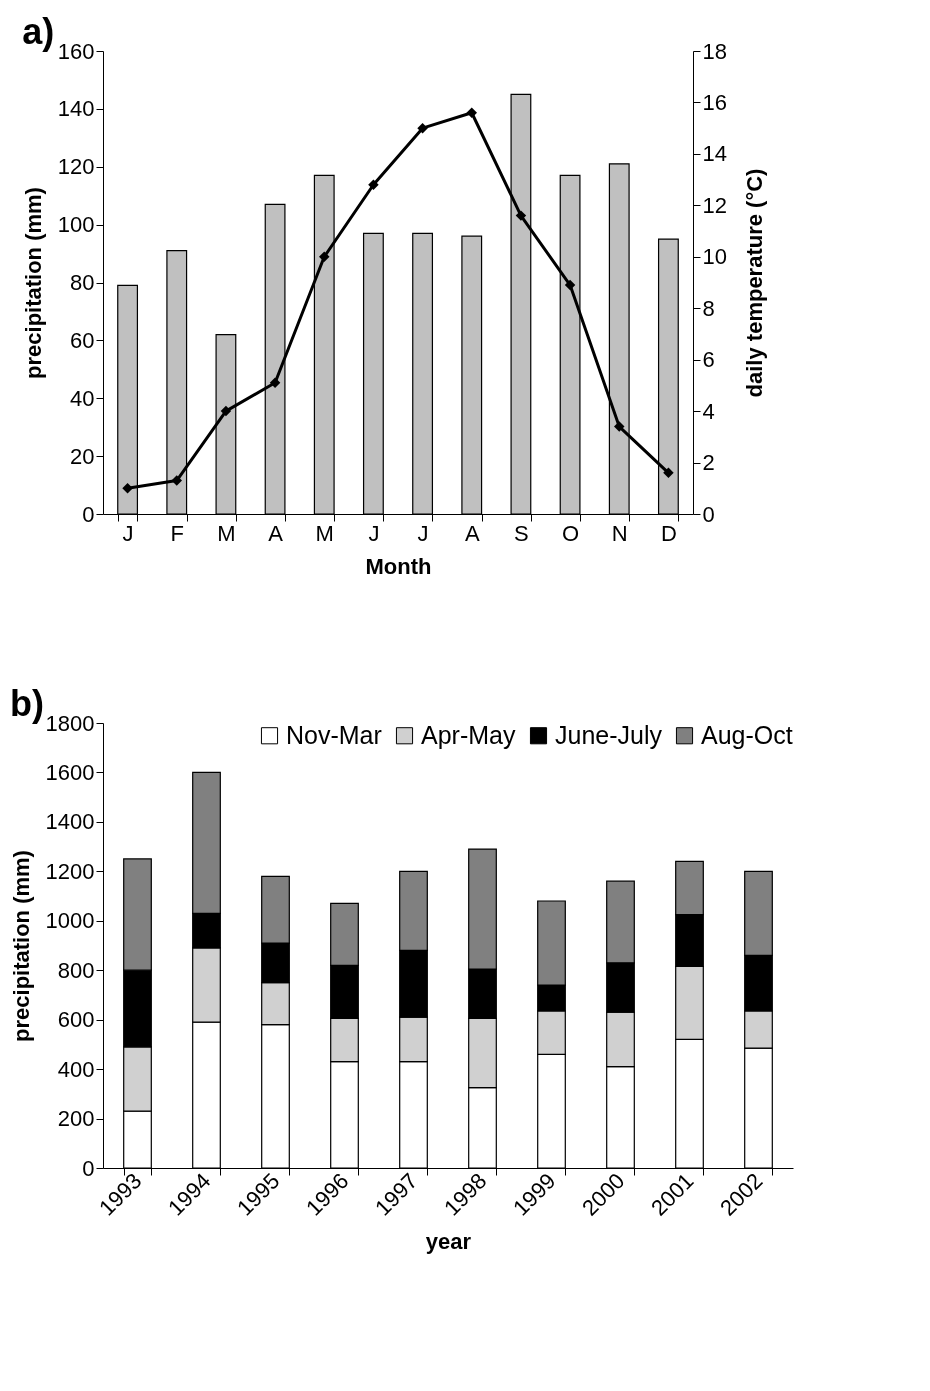 This screenshot has width=930, height=1391. Describe the element at coordinates (609, 734) in the screenshot. I see `legend-label: June-July` at that location.